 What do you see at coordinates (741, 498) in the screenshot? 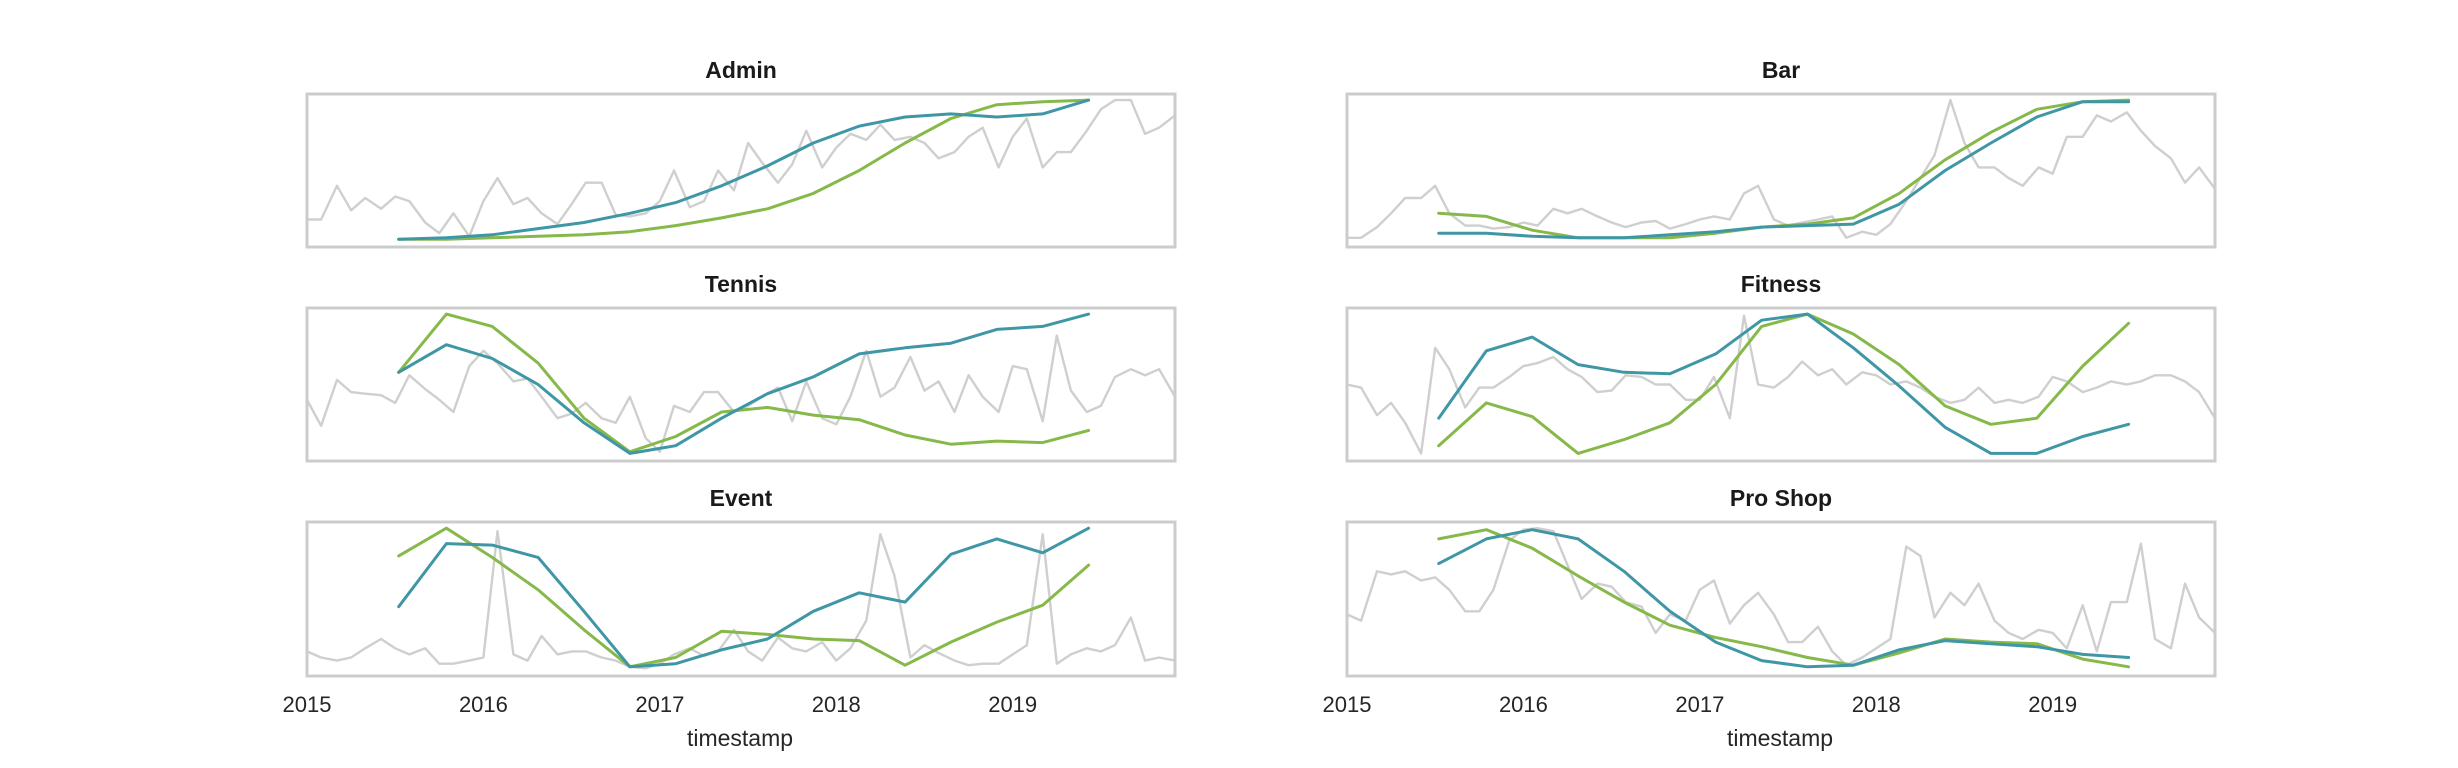
I see `panel-title: Event` at bounding box center [741, 498].